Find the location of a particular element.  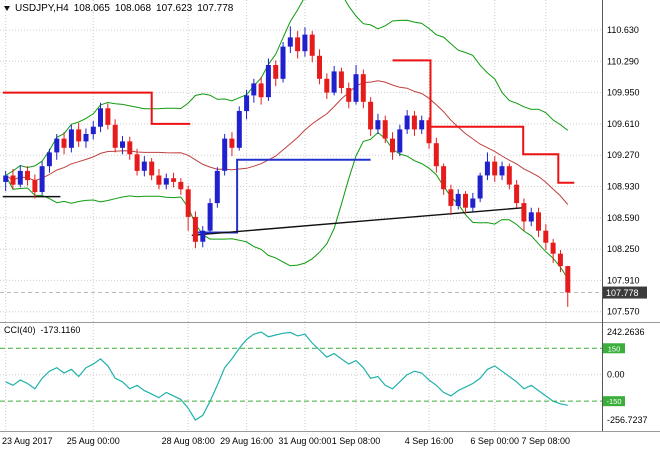

cci-indicator-label: CCI(40) -173.1160 is located at coordinates (42, 330).